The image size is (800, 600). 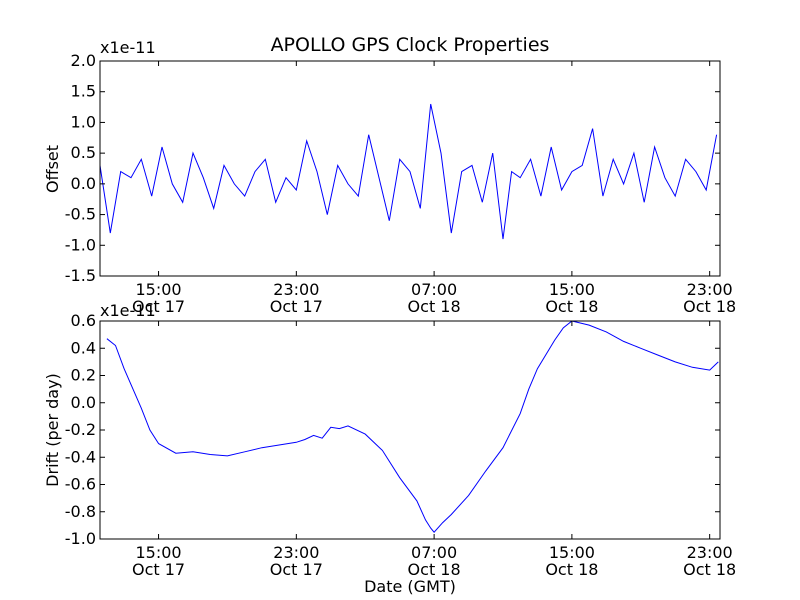 I want to click on drift-y-tick-label: 0.4, so click(x=83, y=347).